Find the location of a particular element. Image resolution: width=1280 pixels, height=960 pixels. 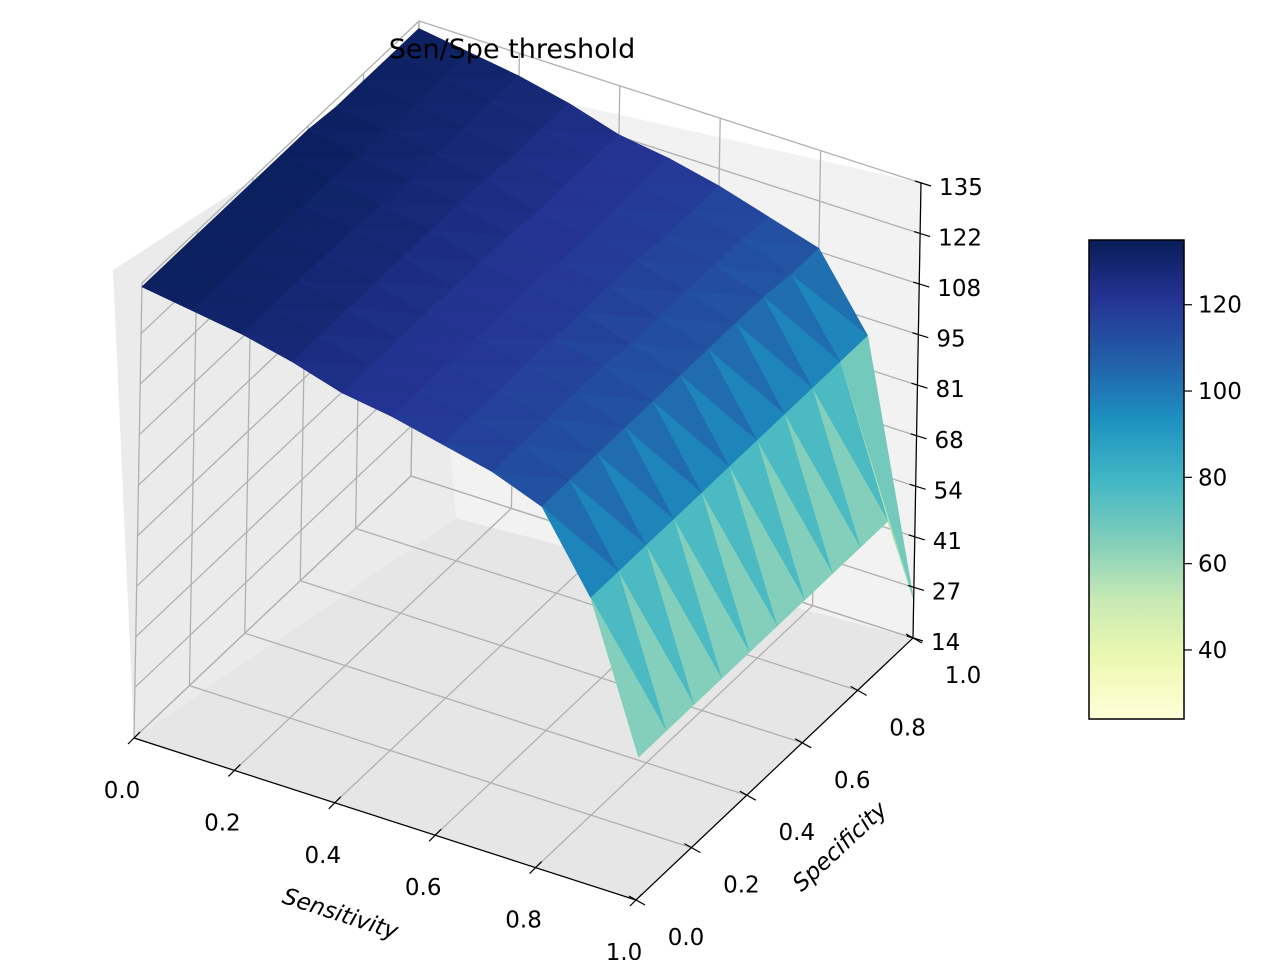

x-axis-label: Sensitivity is located at coordinates (340, 914).